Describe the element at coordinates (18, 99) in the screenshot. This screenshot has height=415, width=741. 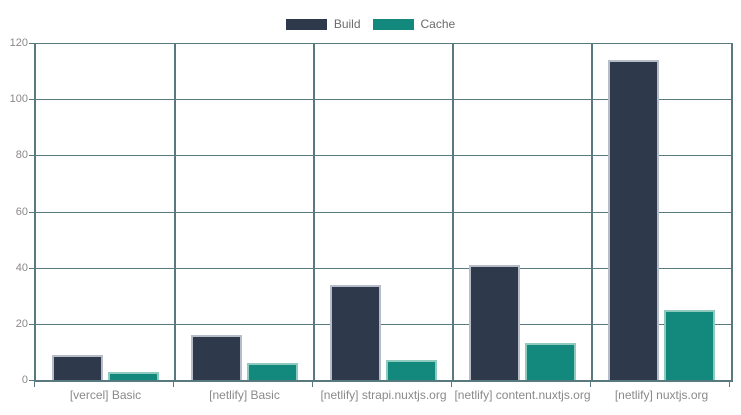
I see `y-tick-label: 100` at that location.